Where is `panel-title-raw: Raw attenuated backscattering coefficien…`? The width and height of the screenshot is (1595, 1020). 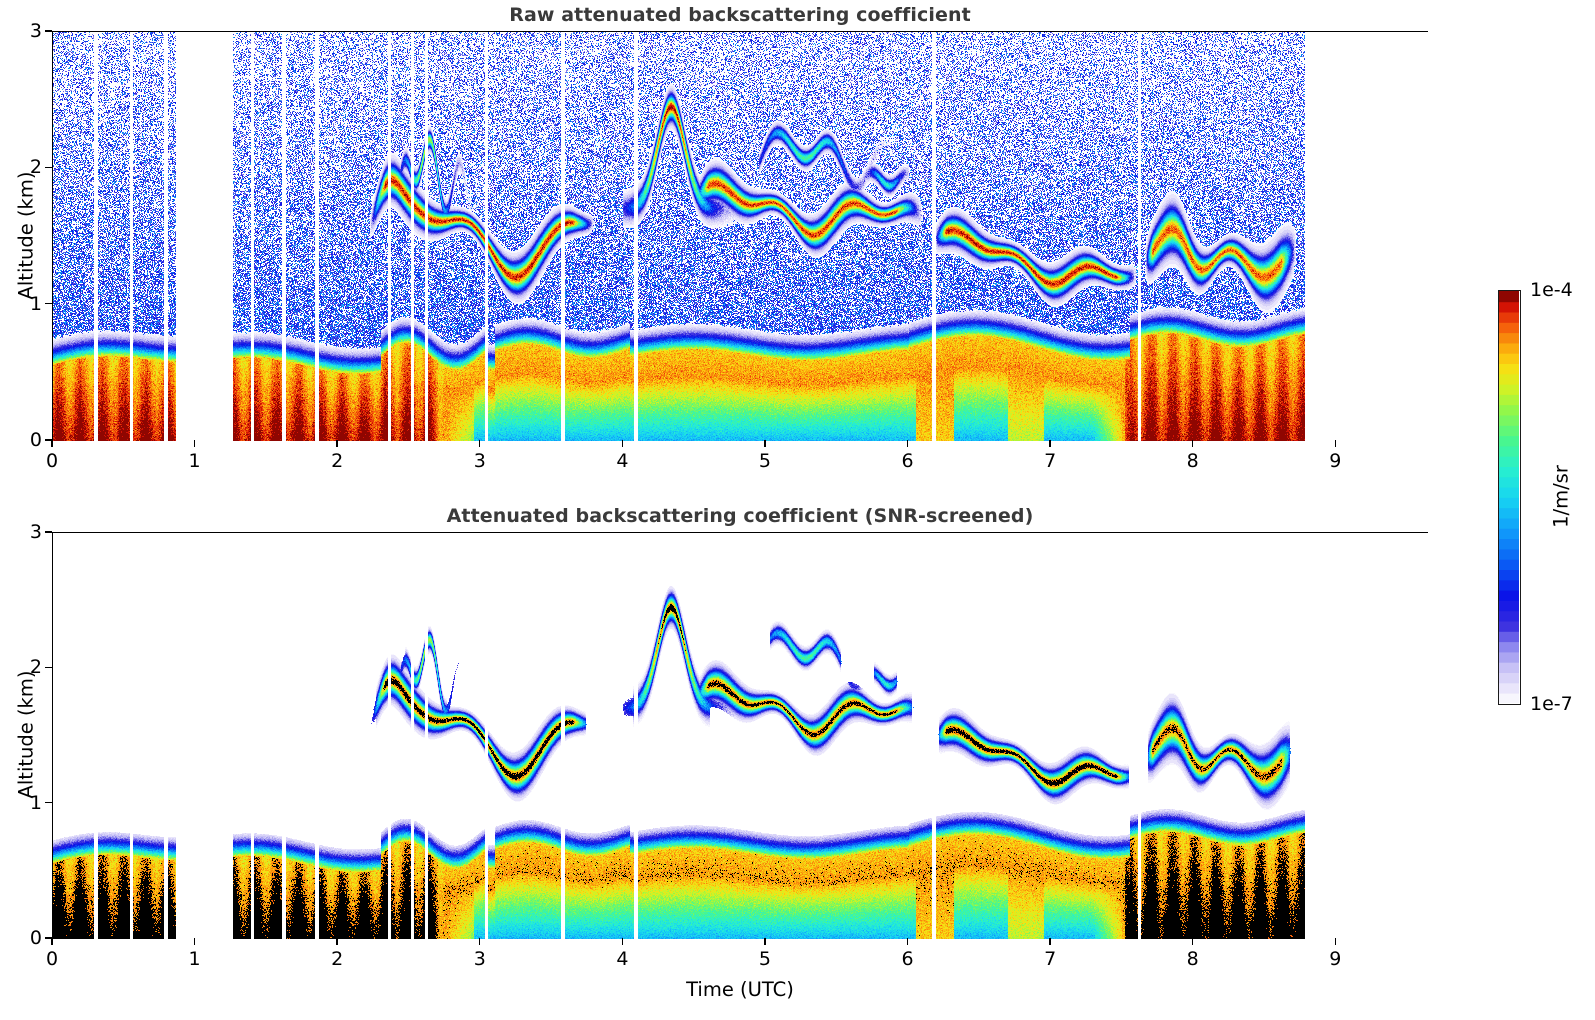
panel-title-raw: Raw attenuated backscattering coefficien… is located at coordinates (740, 15).